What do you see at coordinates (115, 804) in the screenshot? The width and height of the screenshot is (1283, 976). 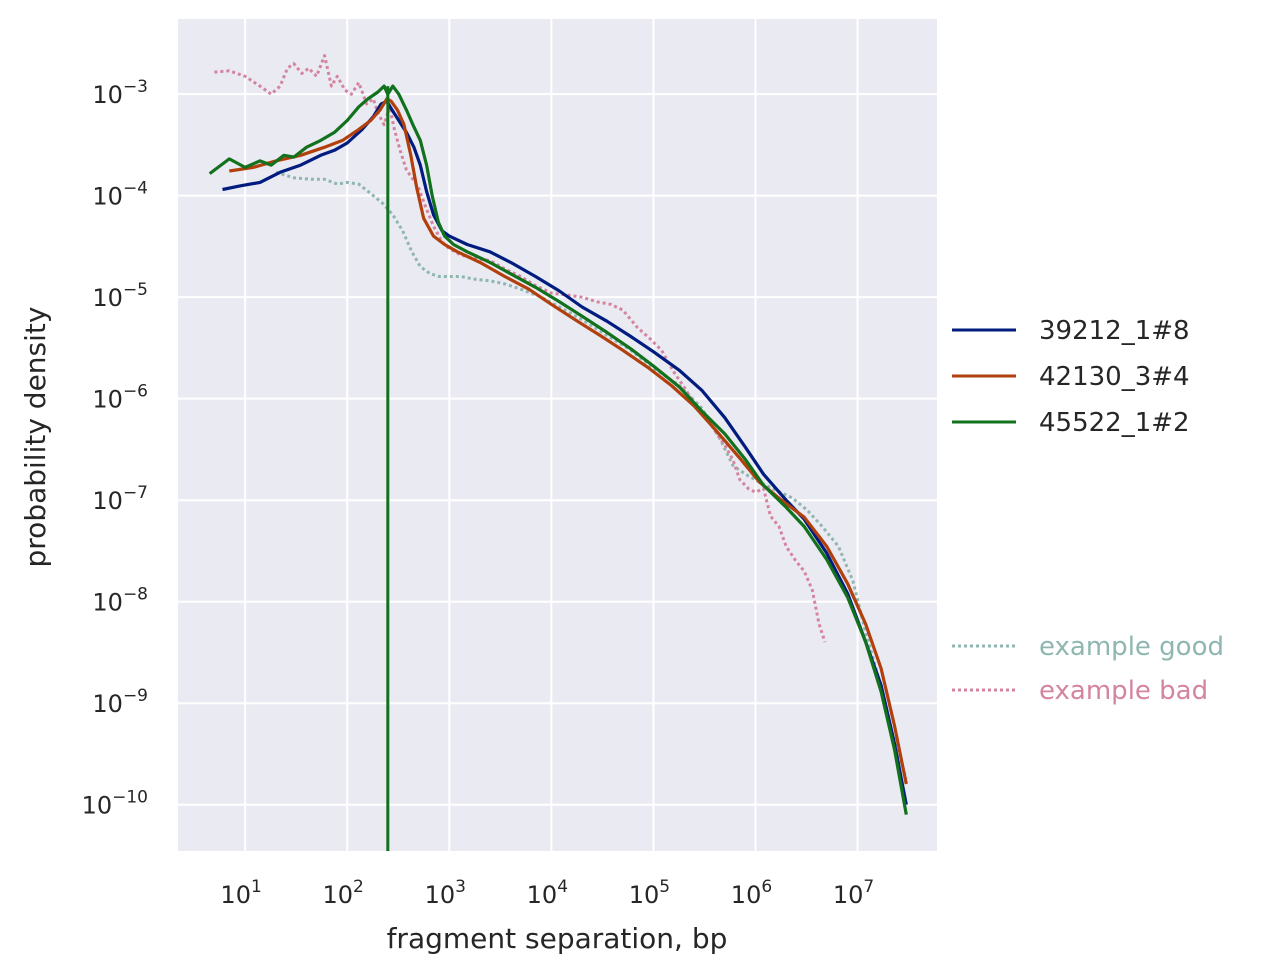 I see `y-tick-label: 10⁻¹⁰` at bounding box center [115, 804].